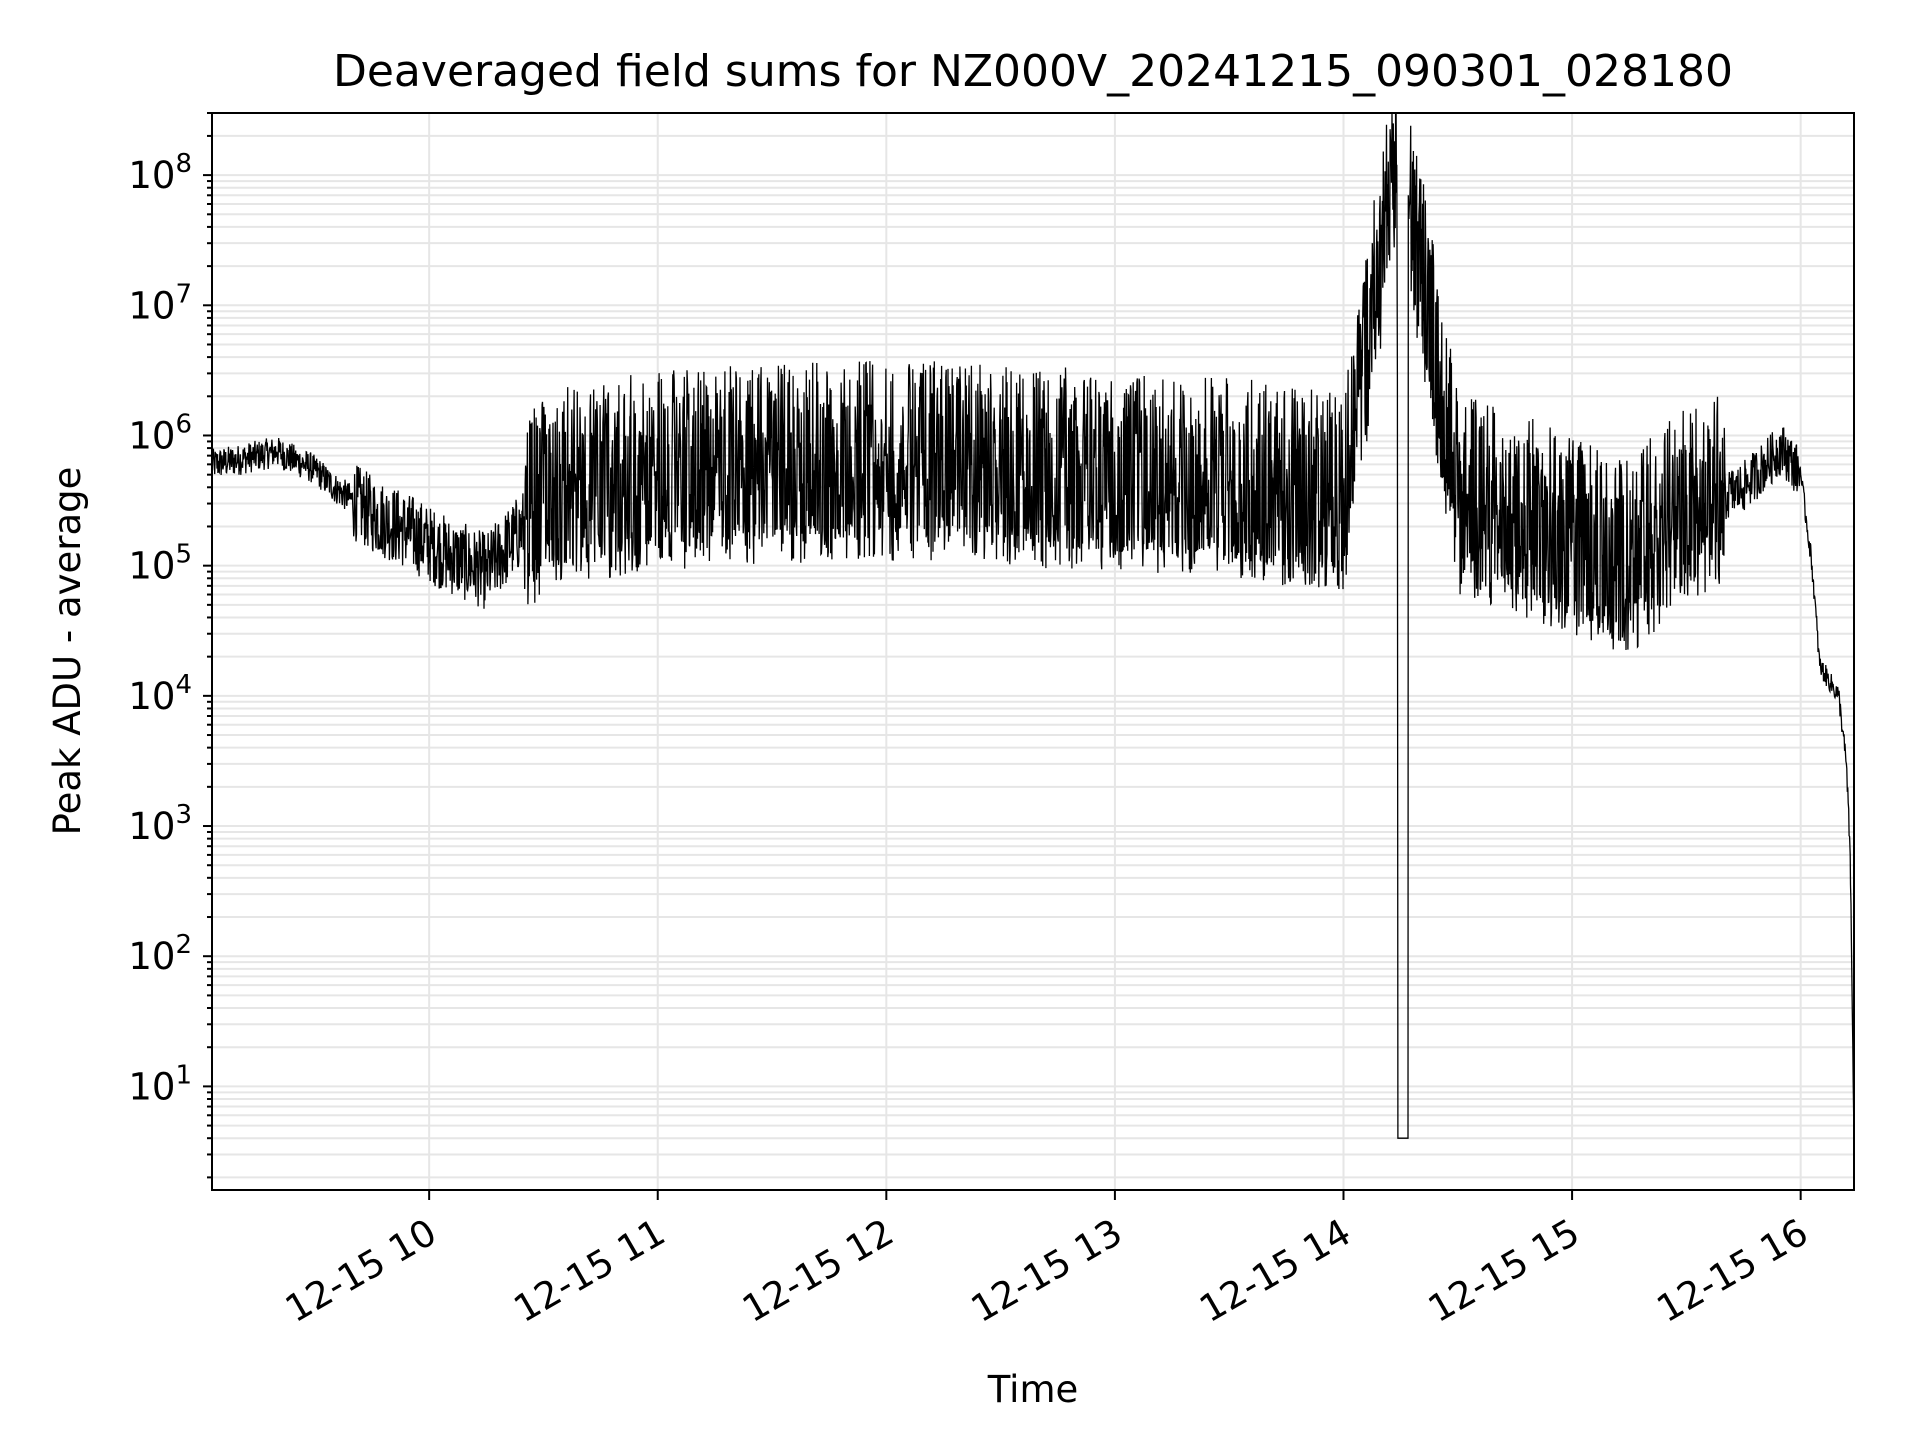 The width and height of the screenshot is (1920, 1440). What do you see at coordinates (160, 694) in the screenshot?
I see `y-tick-label: 104` at bounding box center [160, 694].